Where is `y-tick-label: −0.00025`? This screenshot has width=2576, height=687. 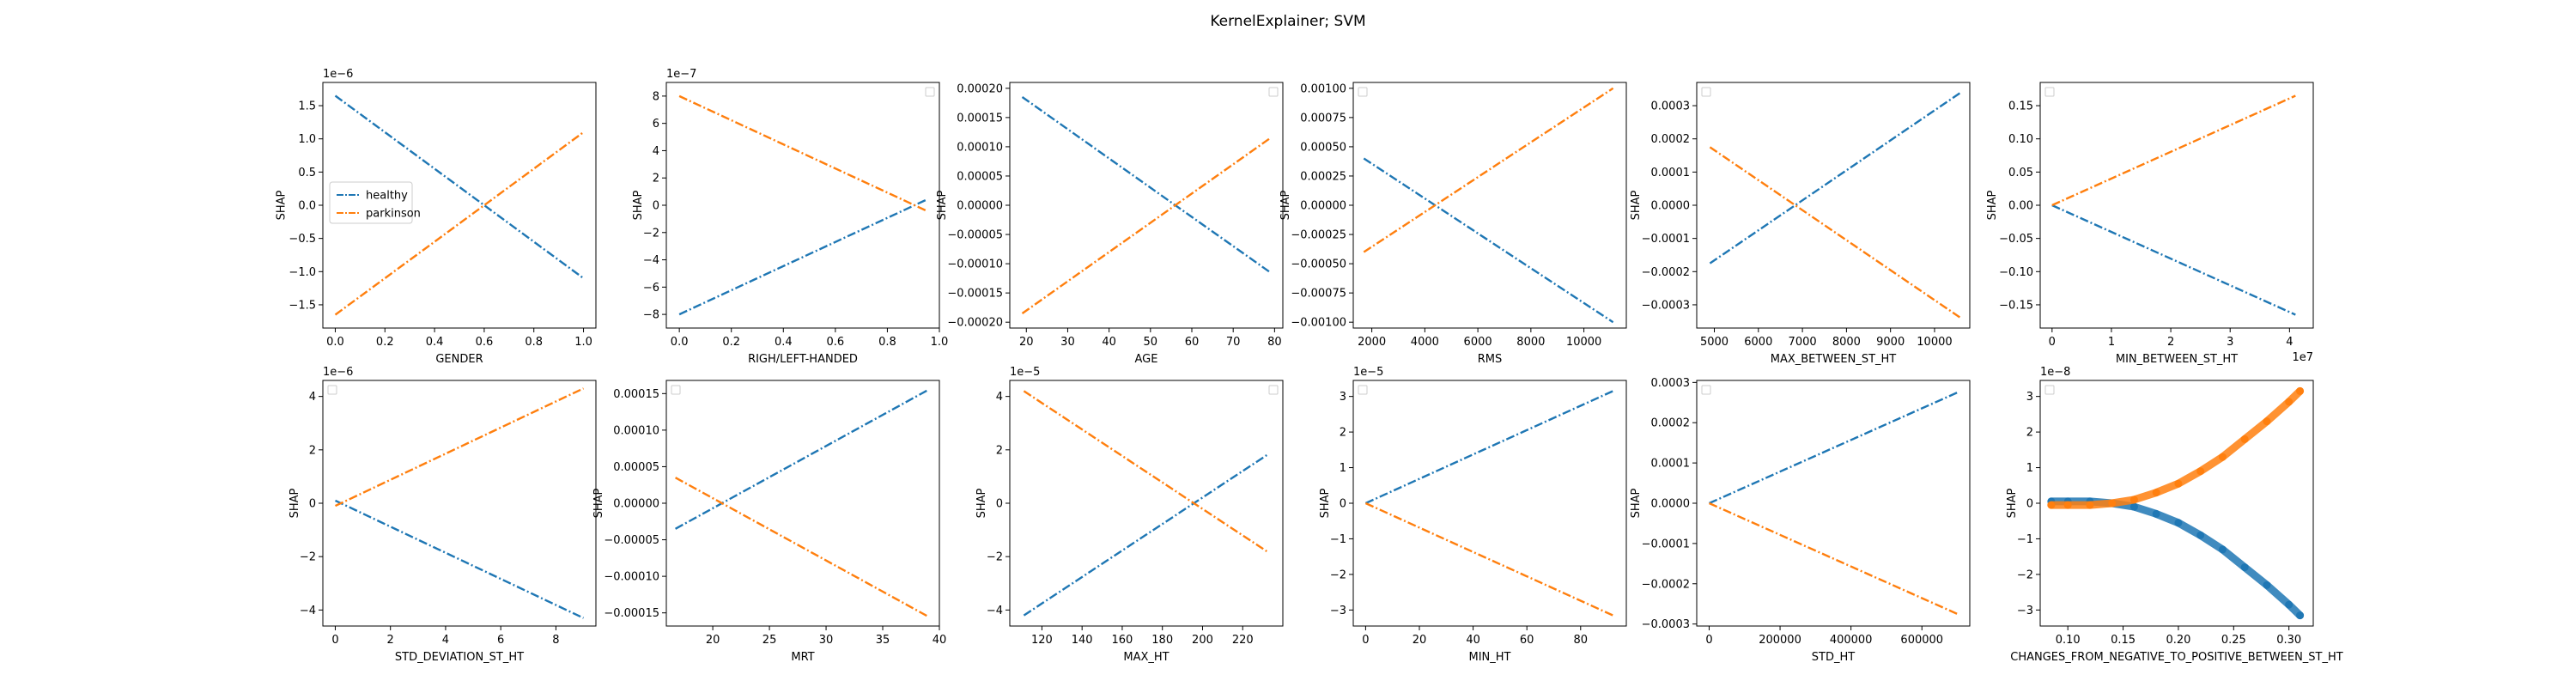
y-tick-label: −0.00025 is located at coordinates (1319, 235).